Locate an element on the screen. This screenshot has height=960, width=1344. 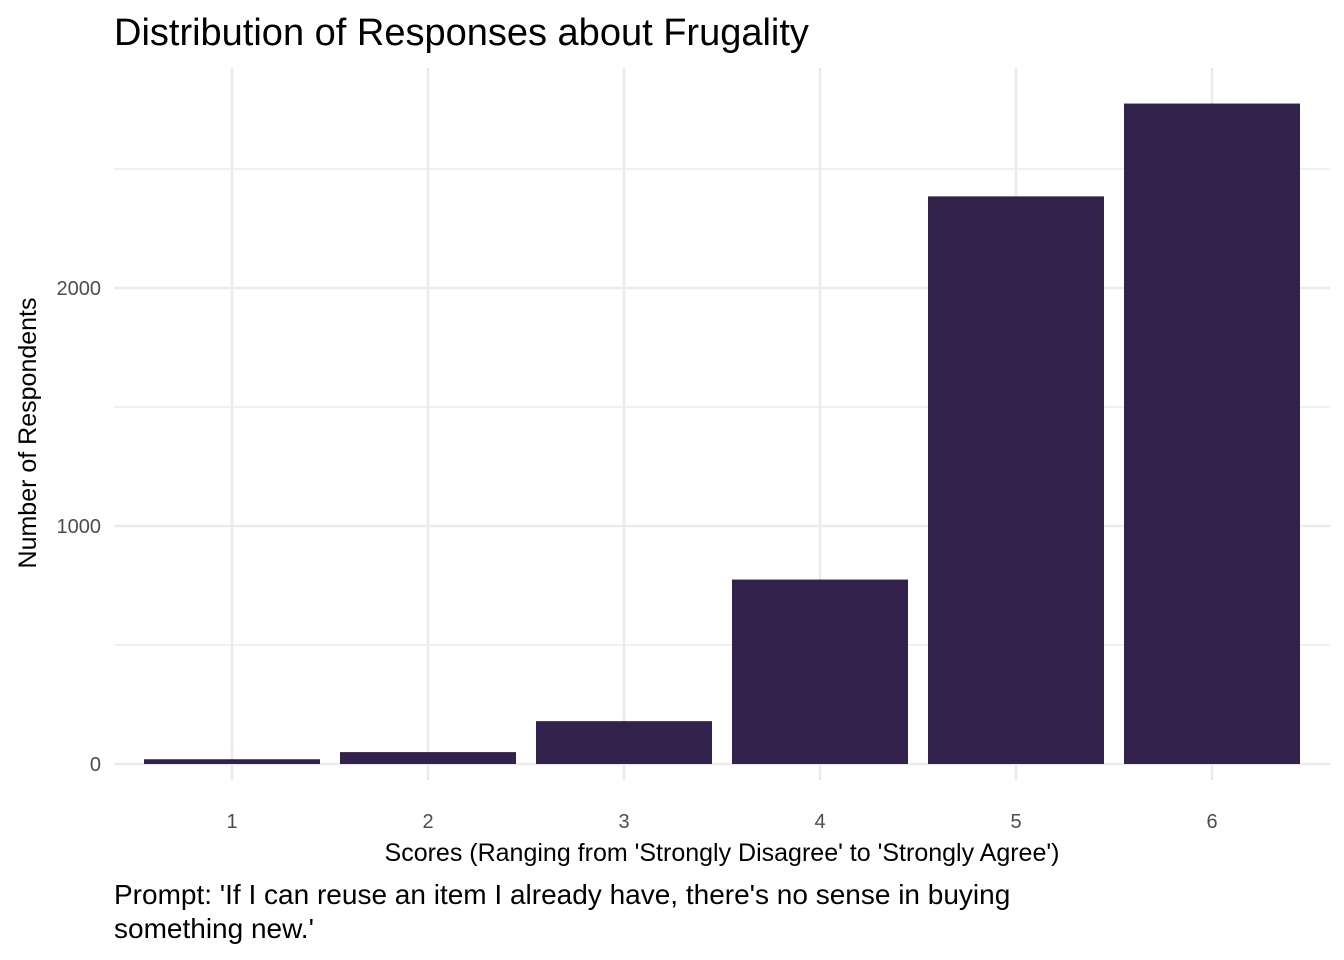
x-tick-label: 5 is located at coordinates (1015, 822).